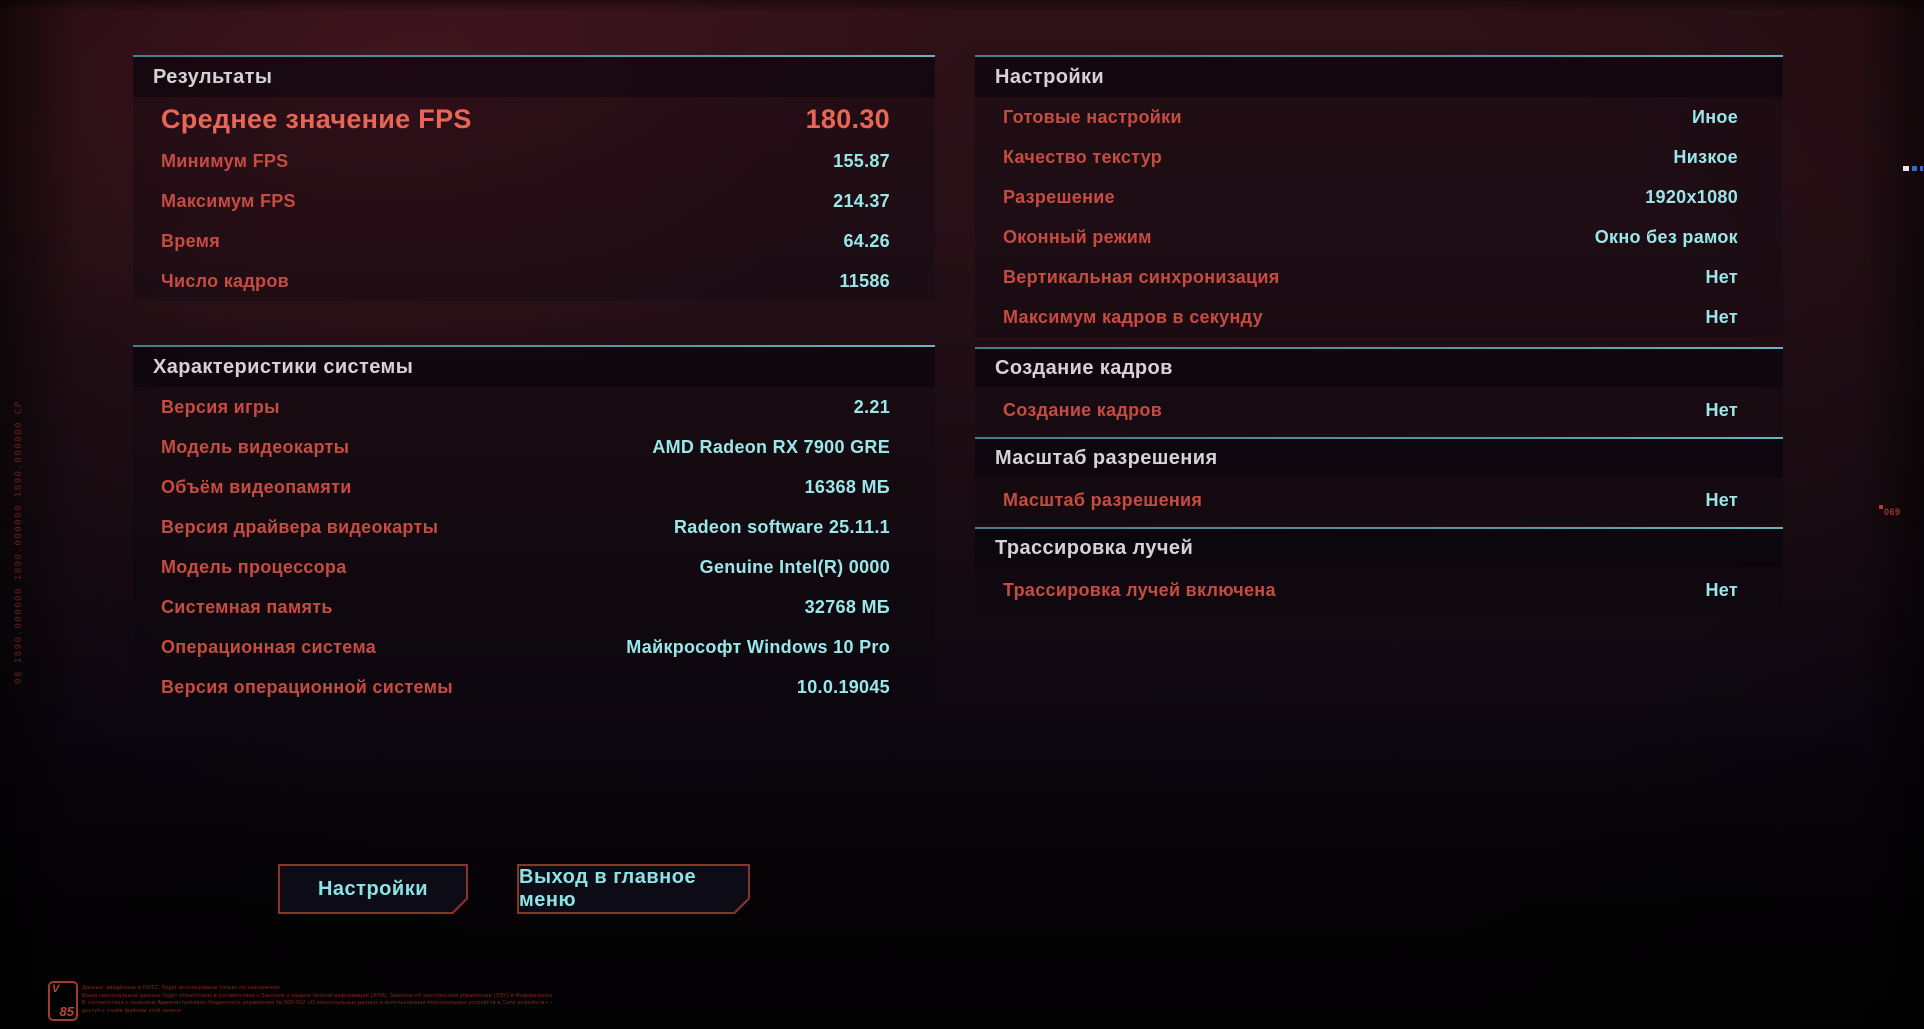  What do you see at coordinates (269, 646) in the screenshot?
I see `row-label: Операционная система` at bounding box center [269, 646].